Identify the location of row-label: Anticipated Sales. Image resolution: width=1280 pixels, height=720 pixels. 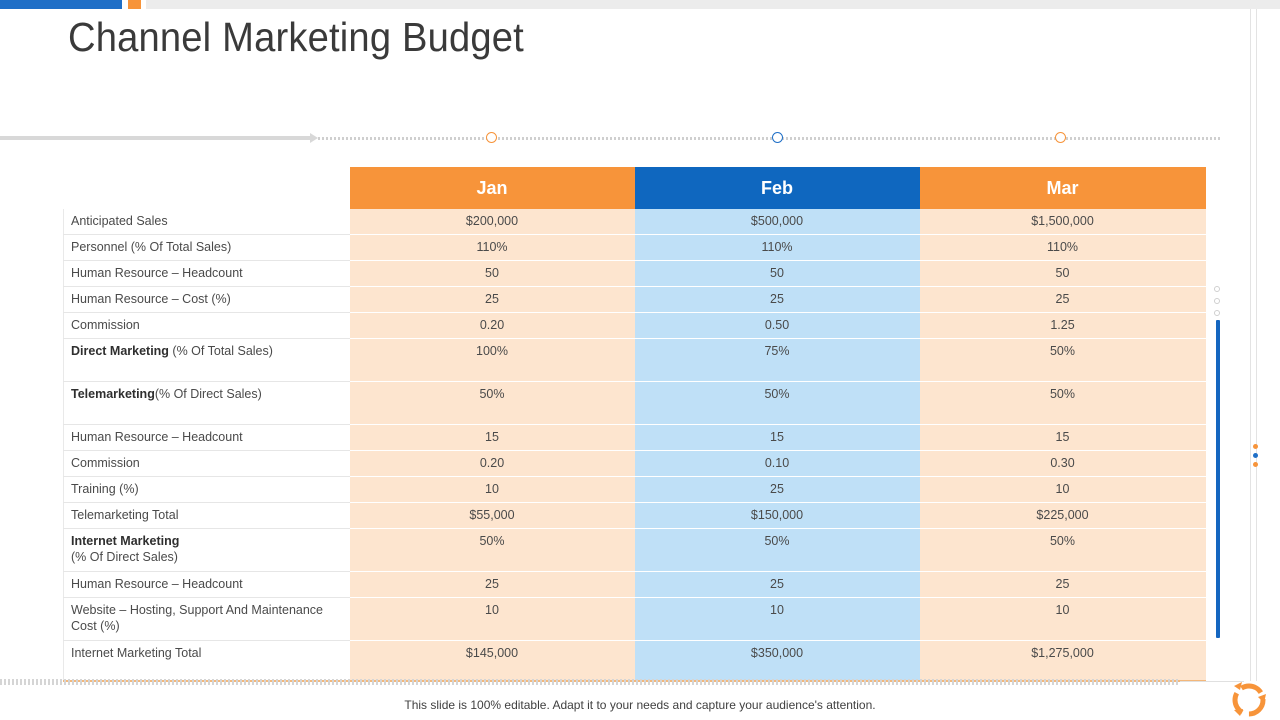
(206, 222).